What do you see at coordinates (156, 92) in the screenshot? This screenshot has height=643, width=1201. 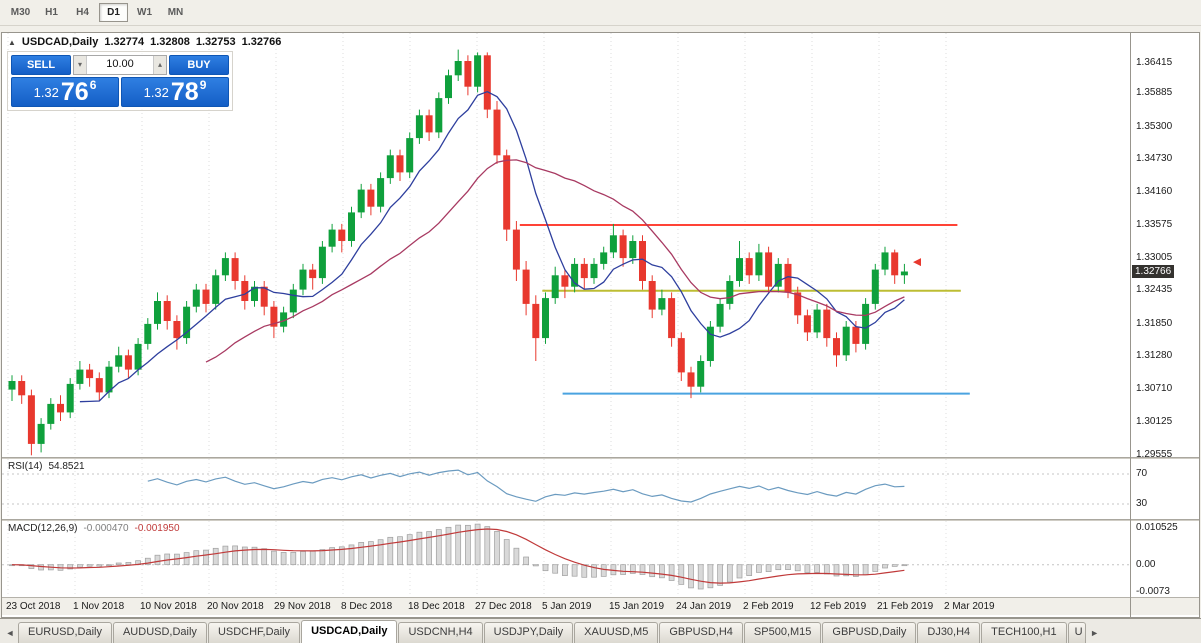 I see `buy-price-main: 1.32` at bounding box center [156, 92].